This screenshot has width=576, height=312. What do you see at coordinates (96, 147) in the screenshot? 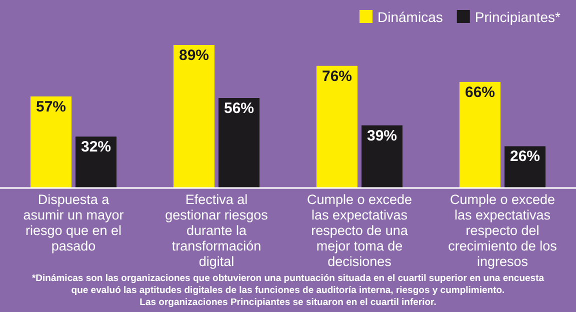
I see `data-label: 32%` at bounding box center [96, 147].